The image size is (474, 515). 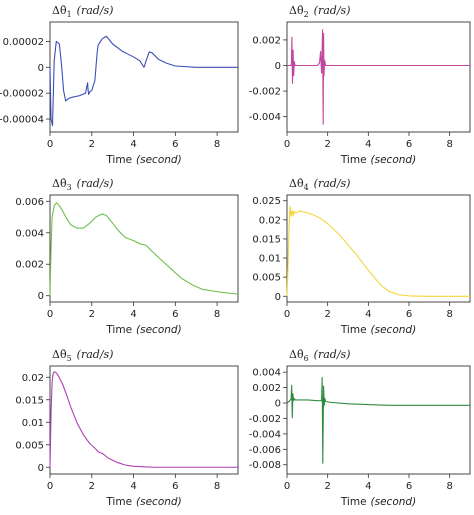 I want to click on chart-title: Δθ̇5 (rad/s), so click(x=82, y=355).